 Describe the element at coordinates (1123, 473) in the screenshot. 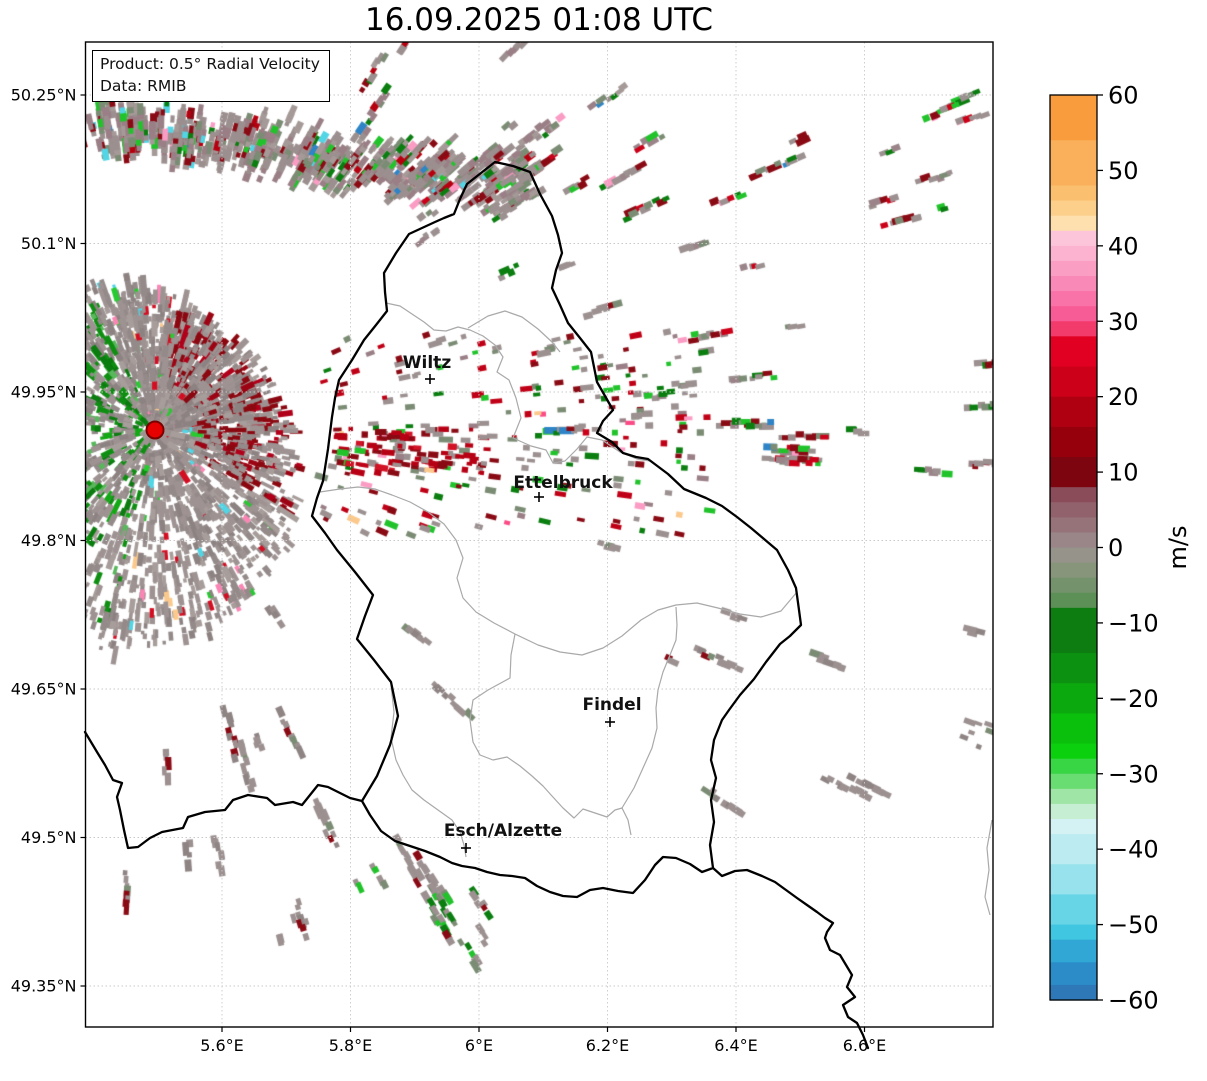

I see `colorbar-tick-label: 10` at that location.